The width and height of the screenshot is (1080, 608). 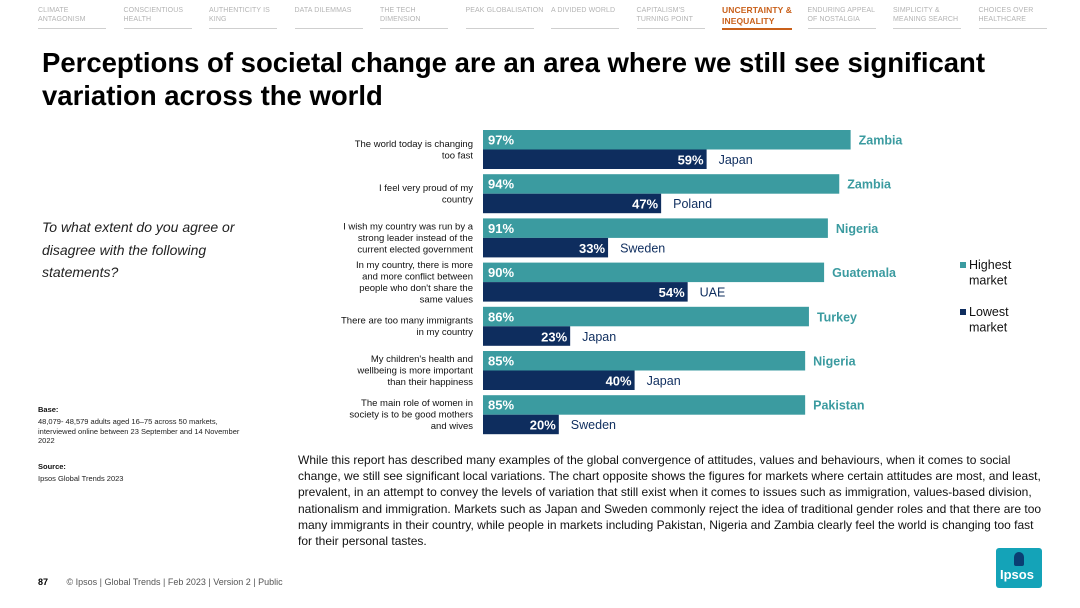 What do you see at coordinates (926, 15) in the screenshot?
I see `nav-item-label: Simplicity & meaning search` at bounding box center [926, 15].